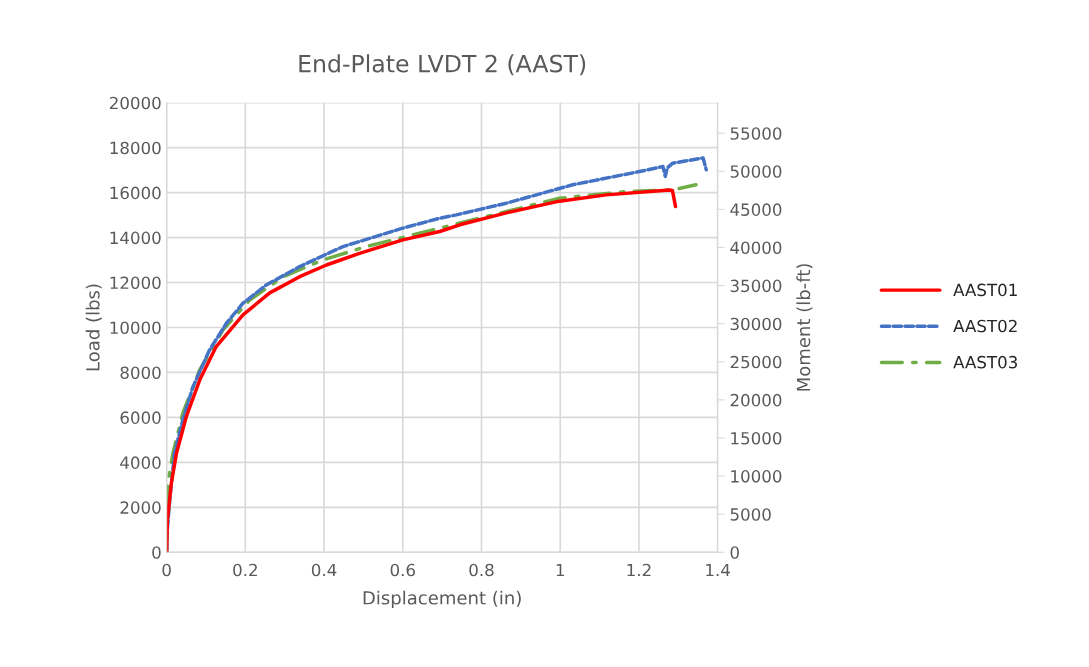  I want to click on x-tick-label: 0.8, so click(481, 570).